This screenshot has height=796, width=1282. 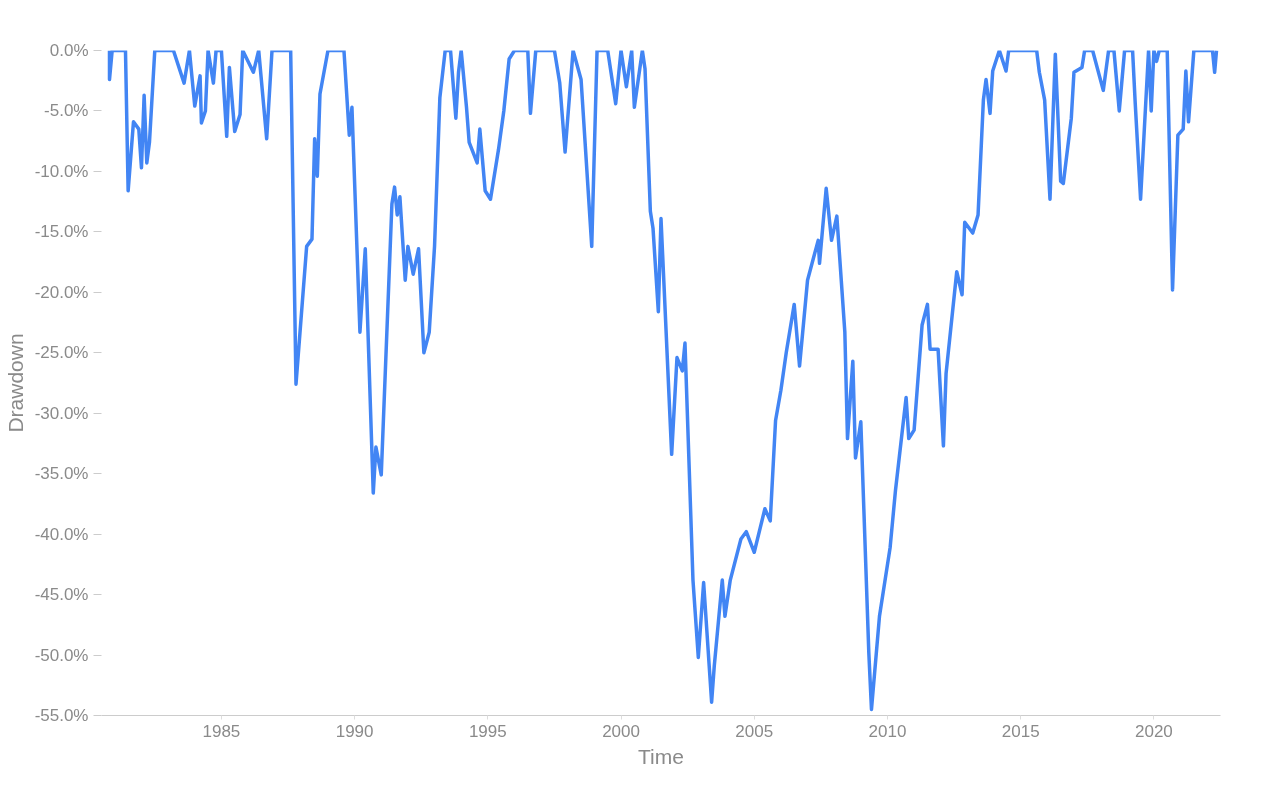 I want to click on y-tick-label: 0.0%, so click(x=69, y=50).